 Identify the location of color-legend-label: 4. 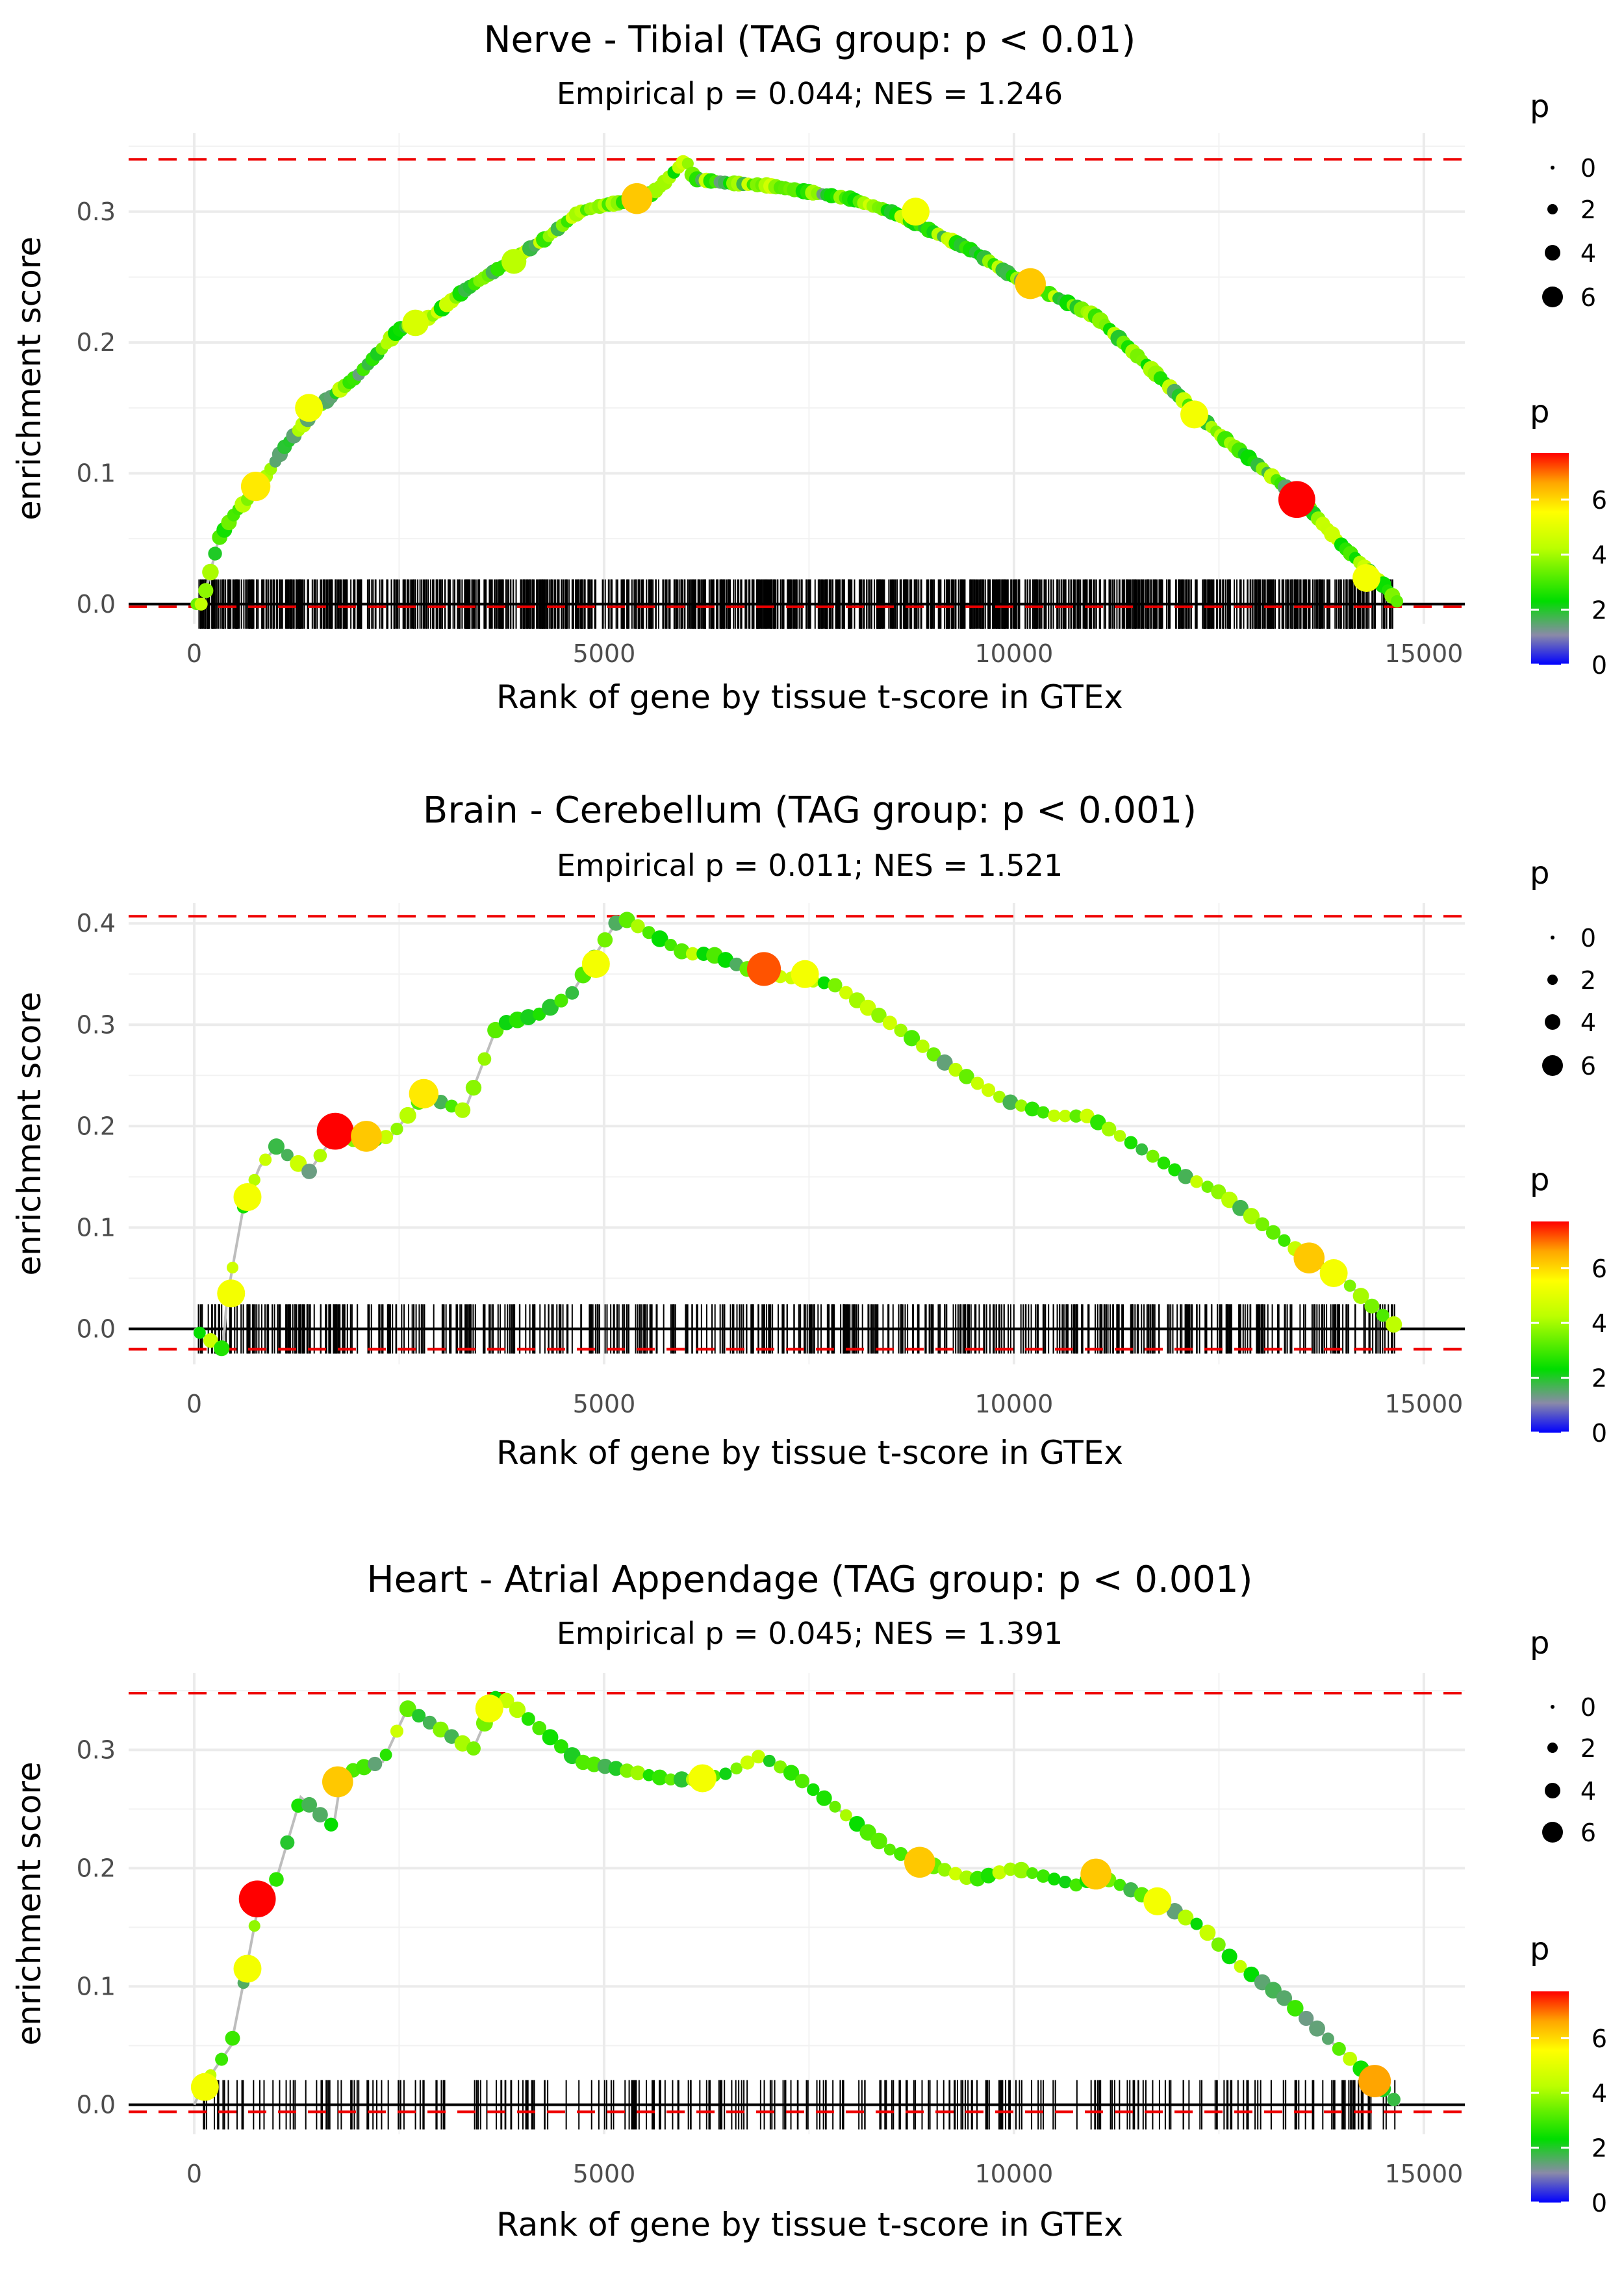
(1599, 555).